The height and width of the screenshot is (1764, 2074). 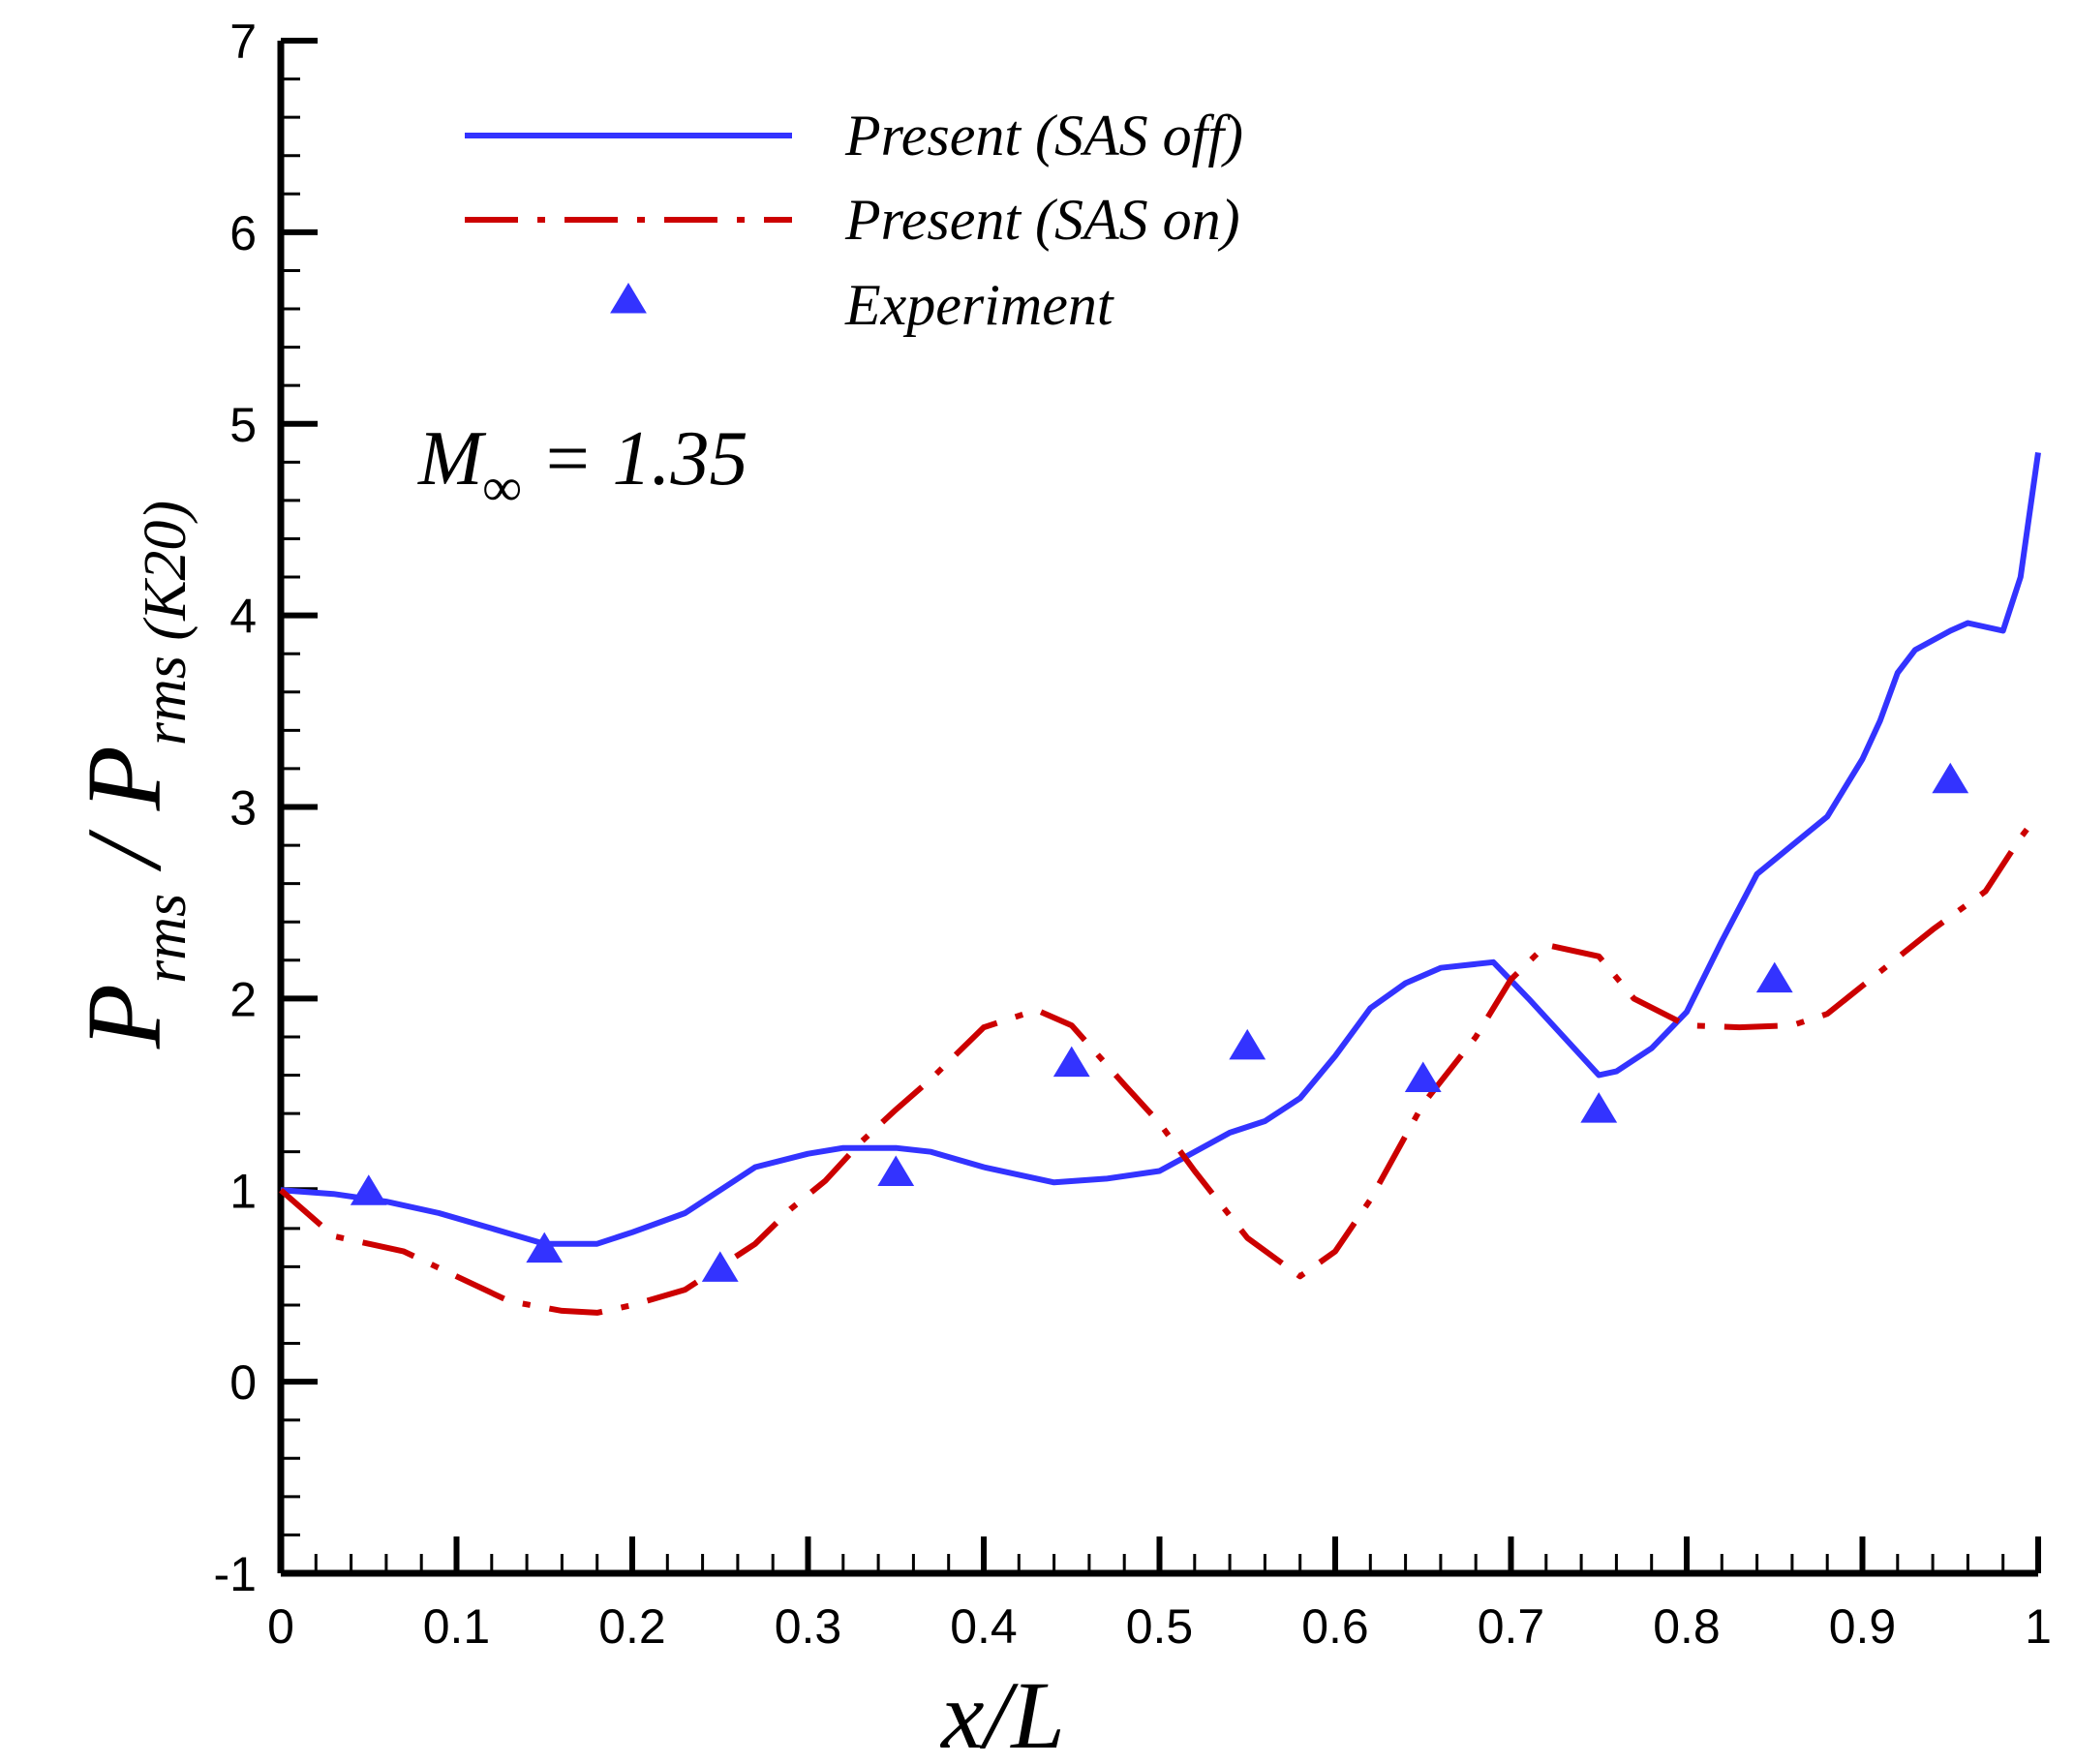 I want to click on legend-label-experiment: Experiment, so click(x=979, y=305).